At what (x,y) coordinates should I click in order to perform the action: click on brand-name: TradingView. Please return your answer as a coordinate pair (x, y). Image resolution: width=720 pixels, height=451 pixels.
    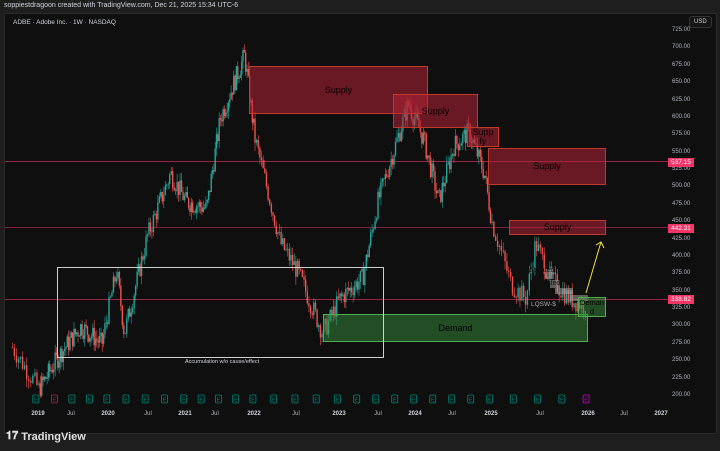
    Looking at the image, I should click on (53, 436).